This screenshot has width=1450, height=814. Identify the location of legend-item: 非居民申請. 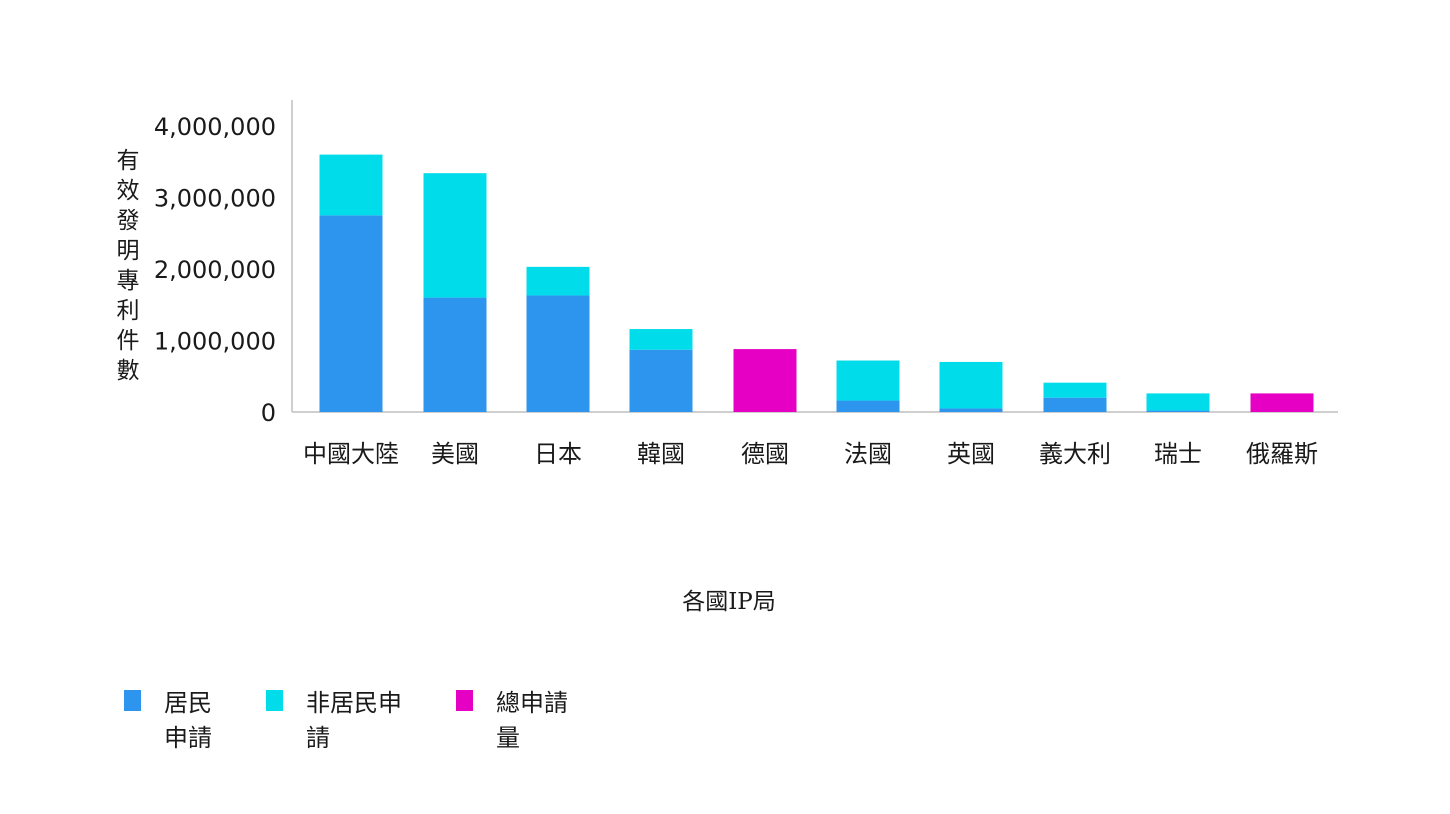
(334, 720).